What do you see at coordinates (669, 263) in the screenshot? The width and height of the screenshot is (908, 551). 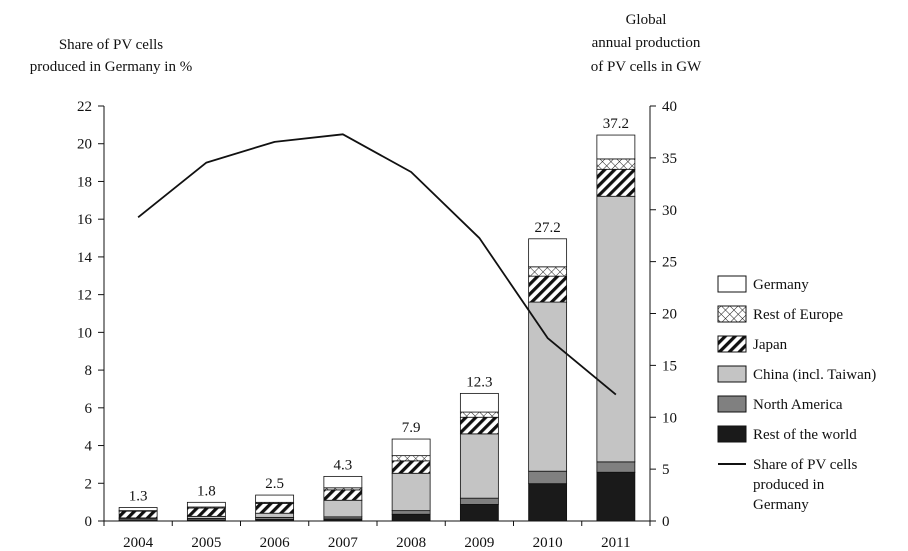 I see `right-tick-label: 25` at bounding box center [669, 263].